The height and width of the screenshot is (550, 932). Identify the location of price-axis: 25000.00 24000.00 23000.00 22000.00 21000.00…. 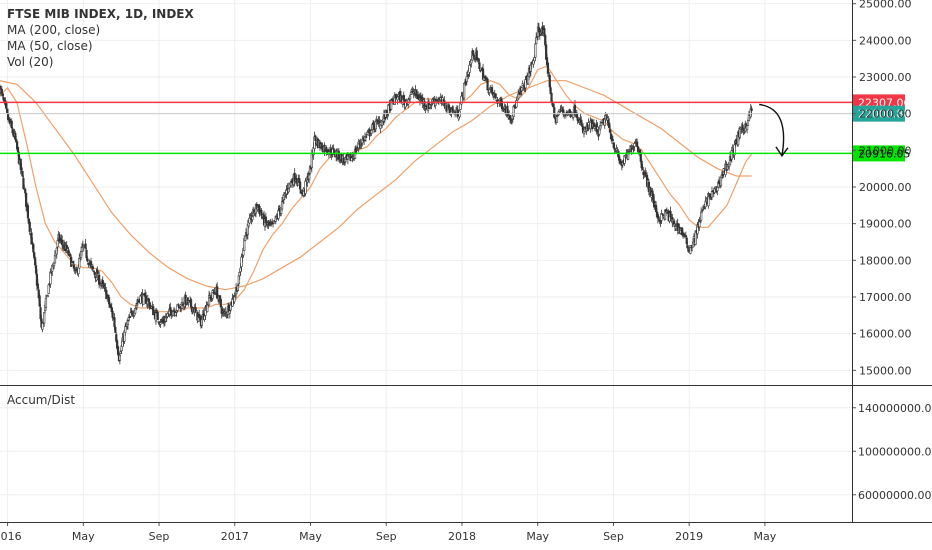
(882, 188).